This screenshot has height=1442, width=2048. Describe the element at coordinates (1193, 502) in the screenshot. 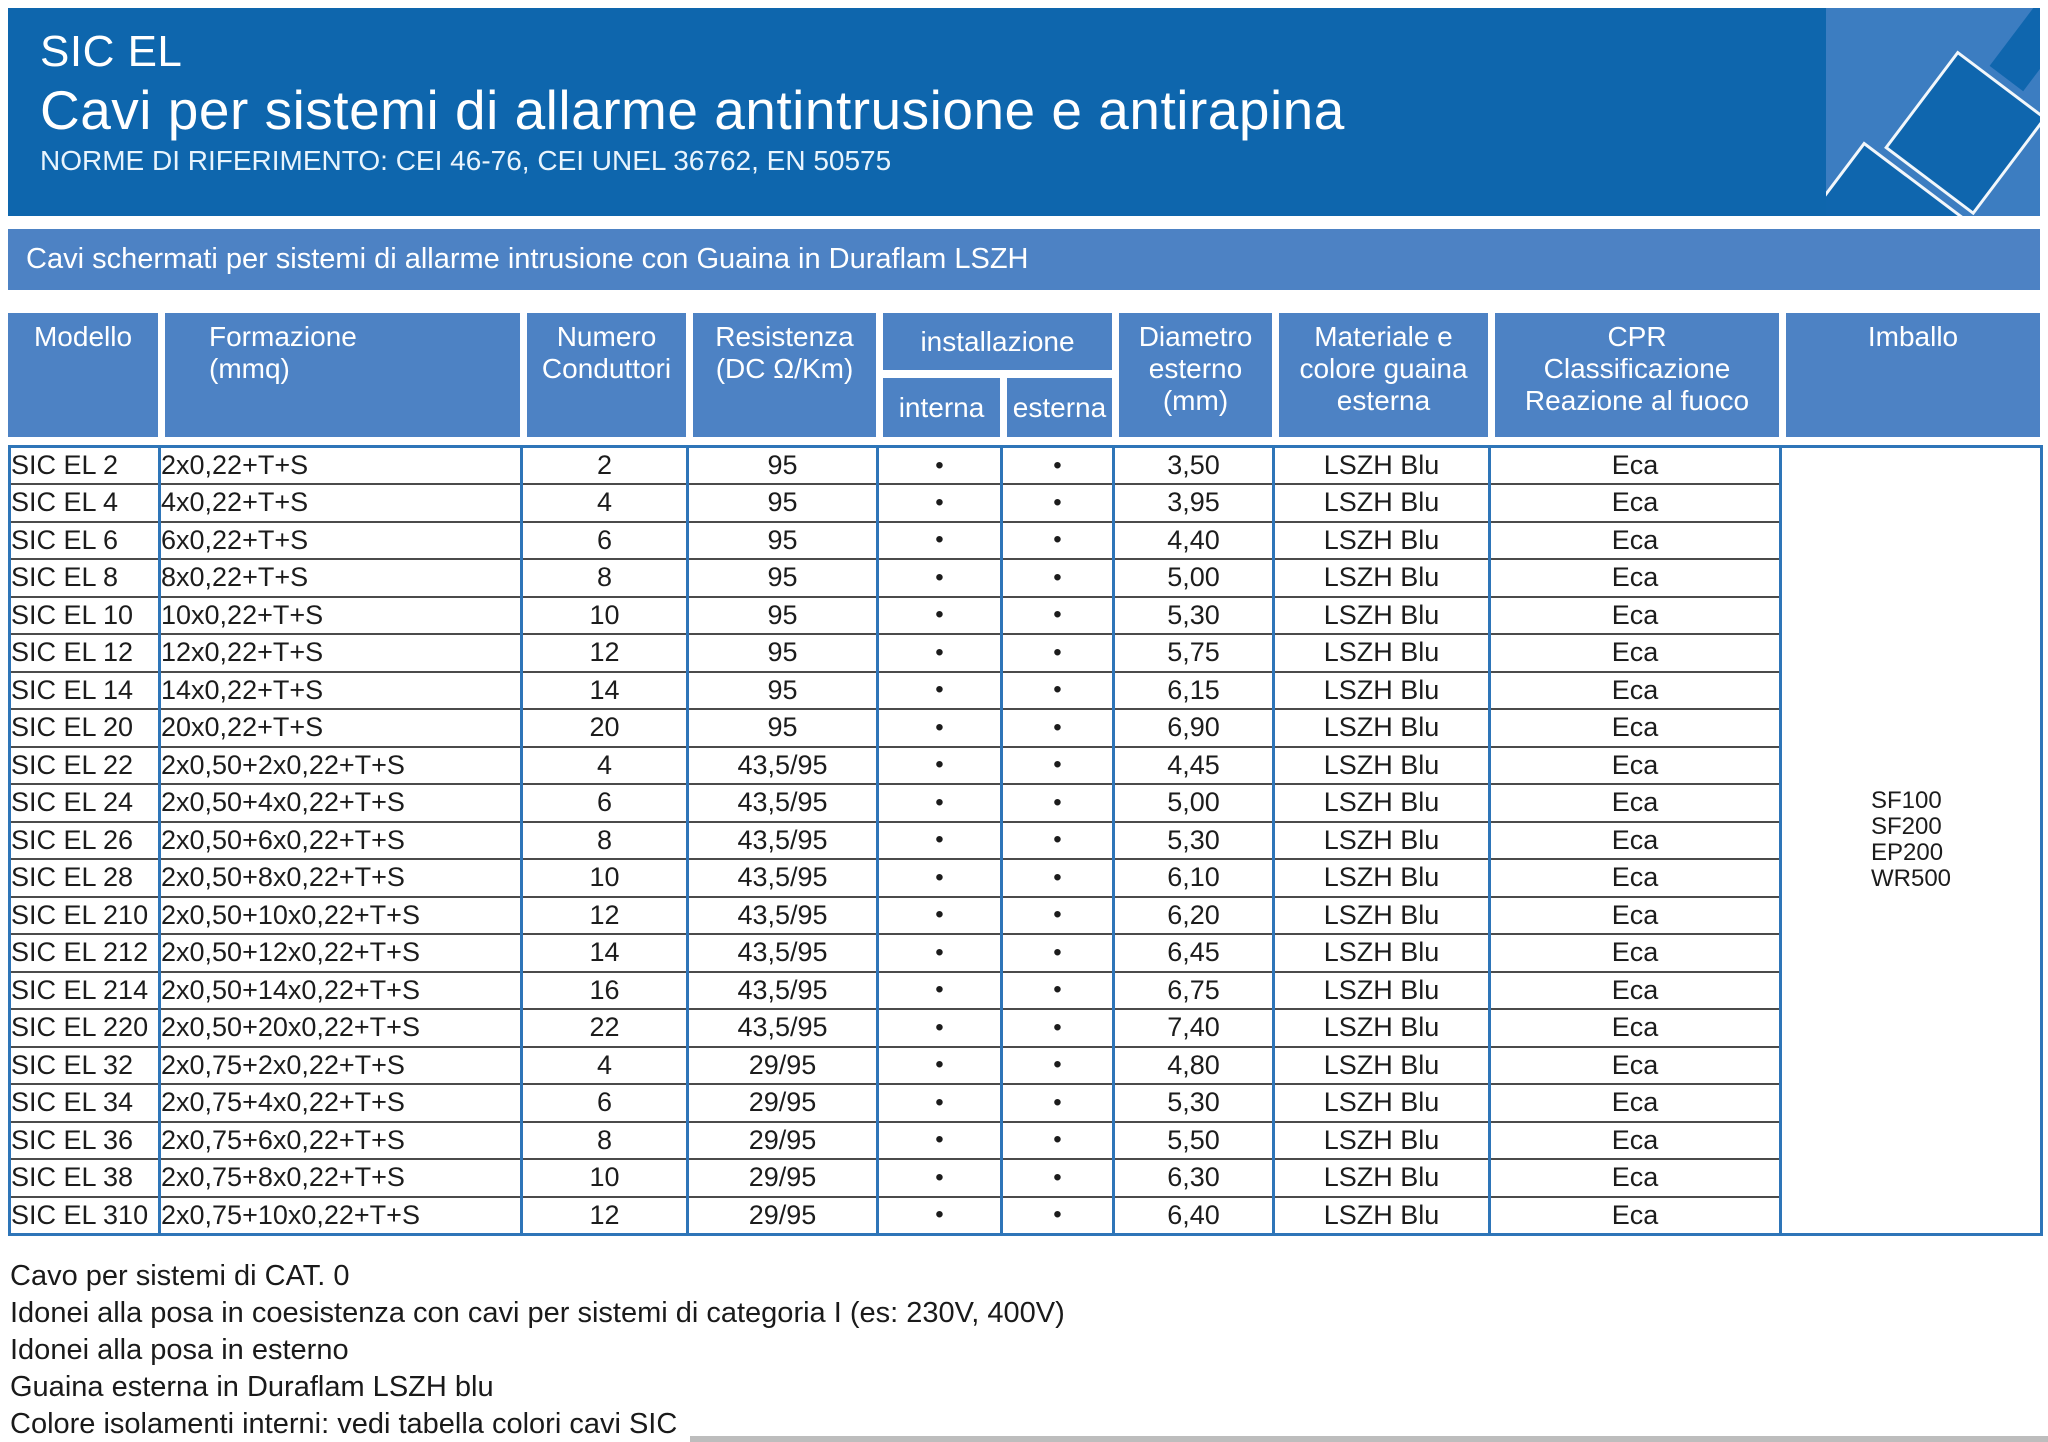

I see `cell-diameter: 3,95` at that location.